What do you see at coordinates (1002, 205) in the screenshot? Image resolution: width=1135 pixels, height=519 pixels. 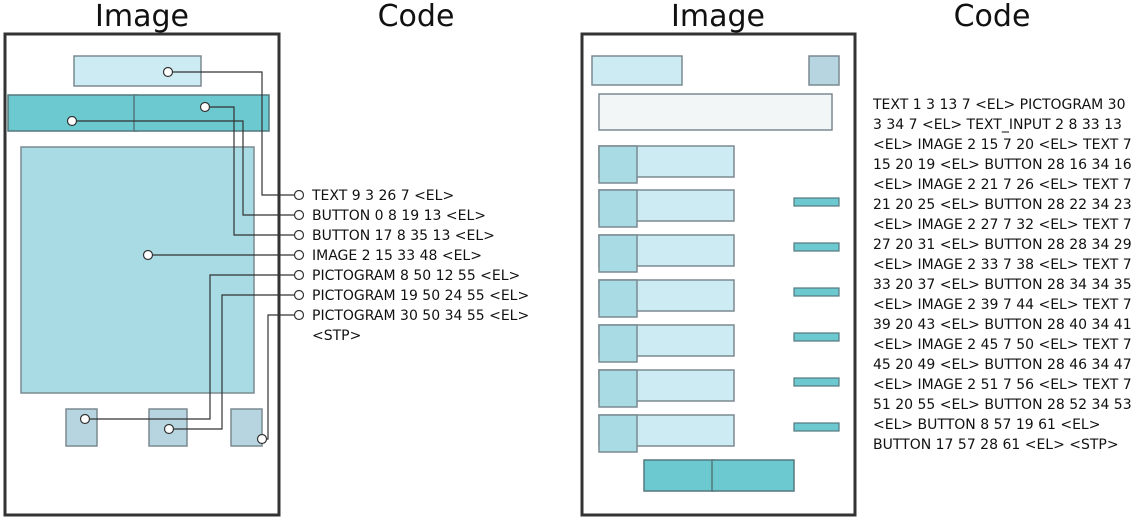 I see `right-code-line: 21 20 25 <EL> BUTTON 28 22 34 23` at bounding box center [1002, 205].